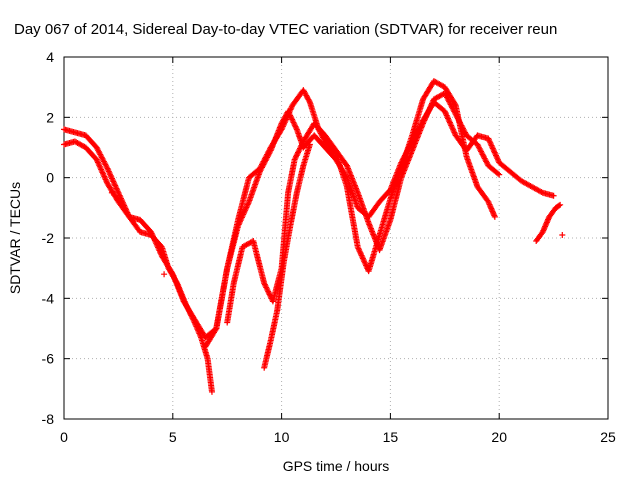 Image resolution: width=640 pixels, height=480 pixels. I want to click on series-track-A, so click(138, 260).